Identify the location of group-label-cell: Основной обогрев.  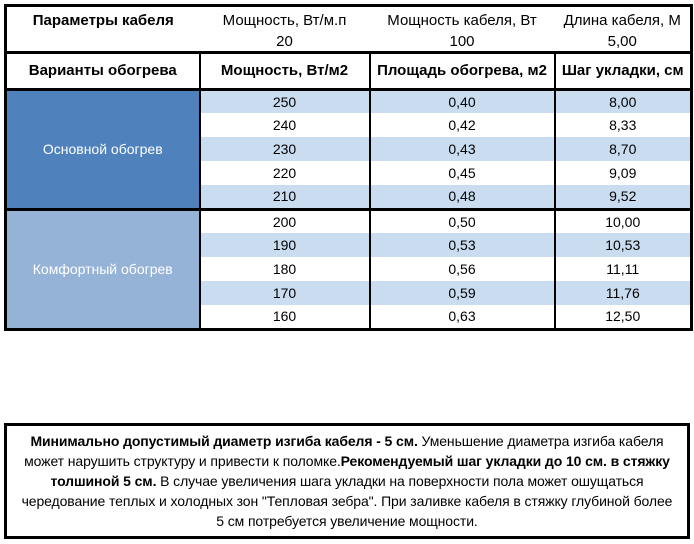
(102, 149).